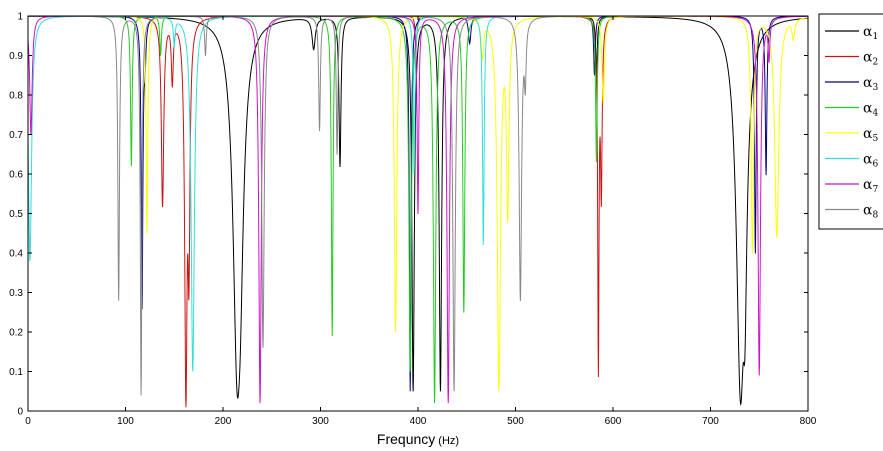  What do you see at coordinates (16, 214) in the screenshot?
I see `y-tick-label: 0.5` at bounding box center [16, 214].